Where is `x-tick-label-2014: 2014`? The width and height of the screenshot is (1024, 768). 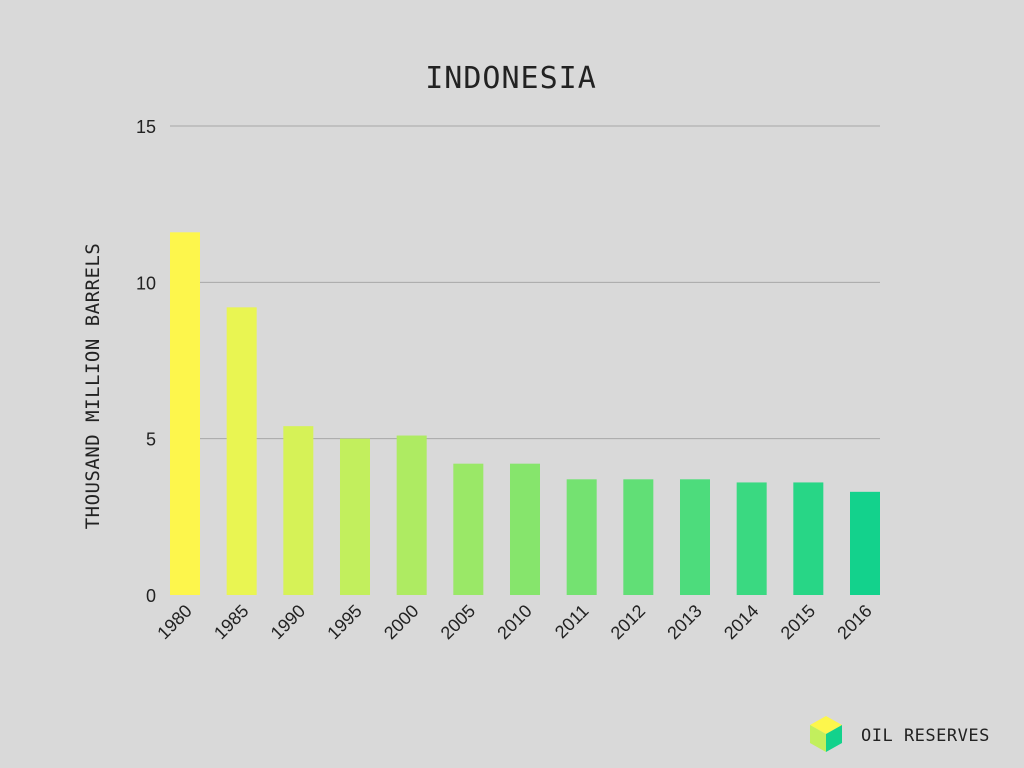
x-tick-label-2014: 2014 is located at coordinates (741, 622).